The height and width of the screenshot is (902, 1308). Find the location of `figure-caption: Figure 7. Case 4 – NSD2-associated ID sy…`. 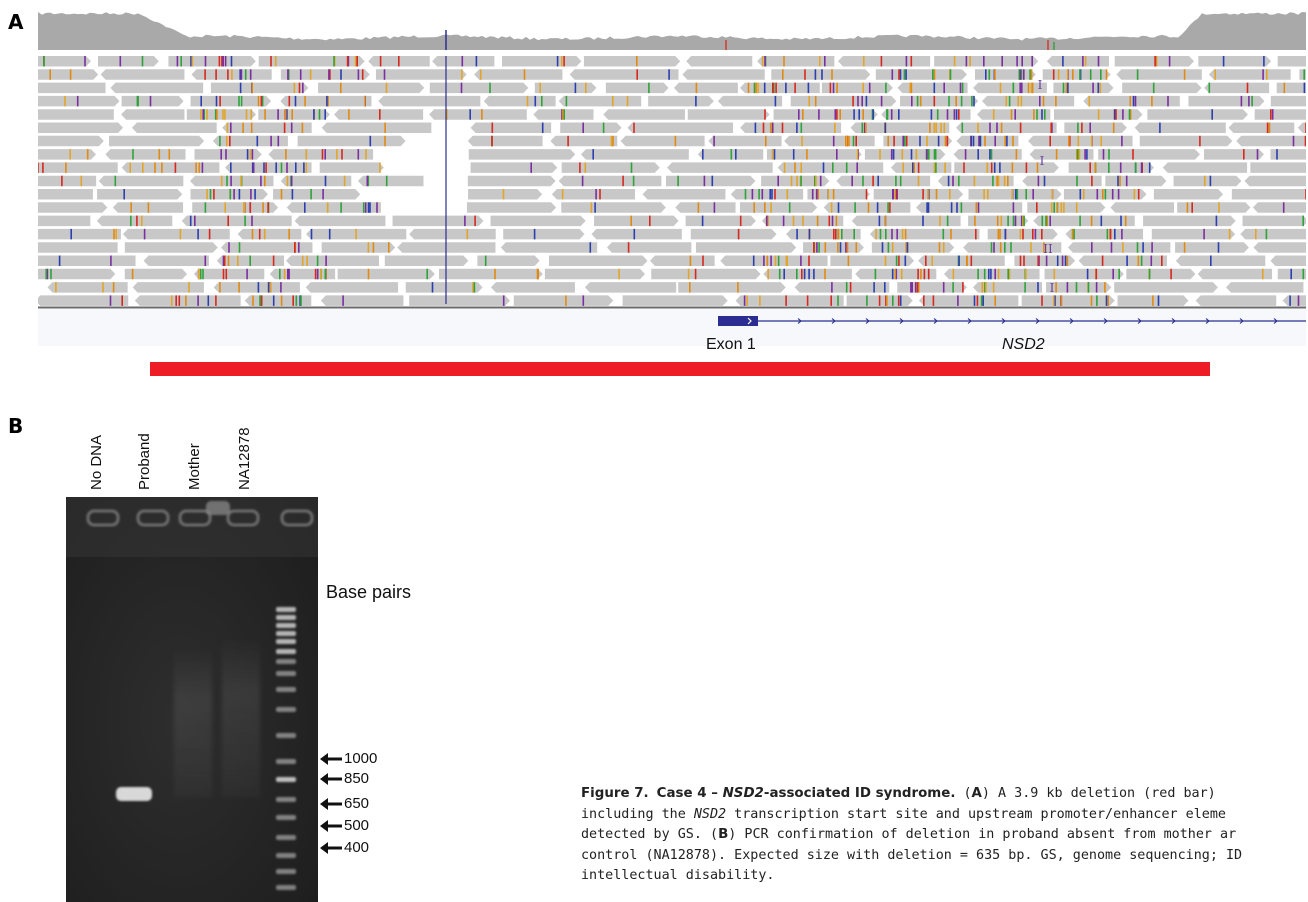

figure-caption: Figure 7. Case 4 – NSD2-associated ID sy… is located at coordinates (944, 835).